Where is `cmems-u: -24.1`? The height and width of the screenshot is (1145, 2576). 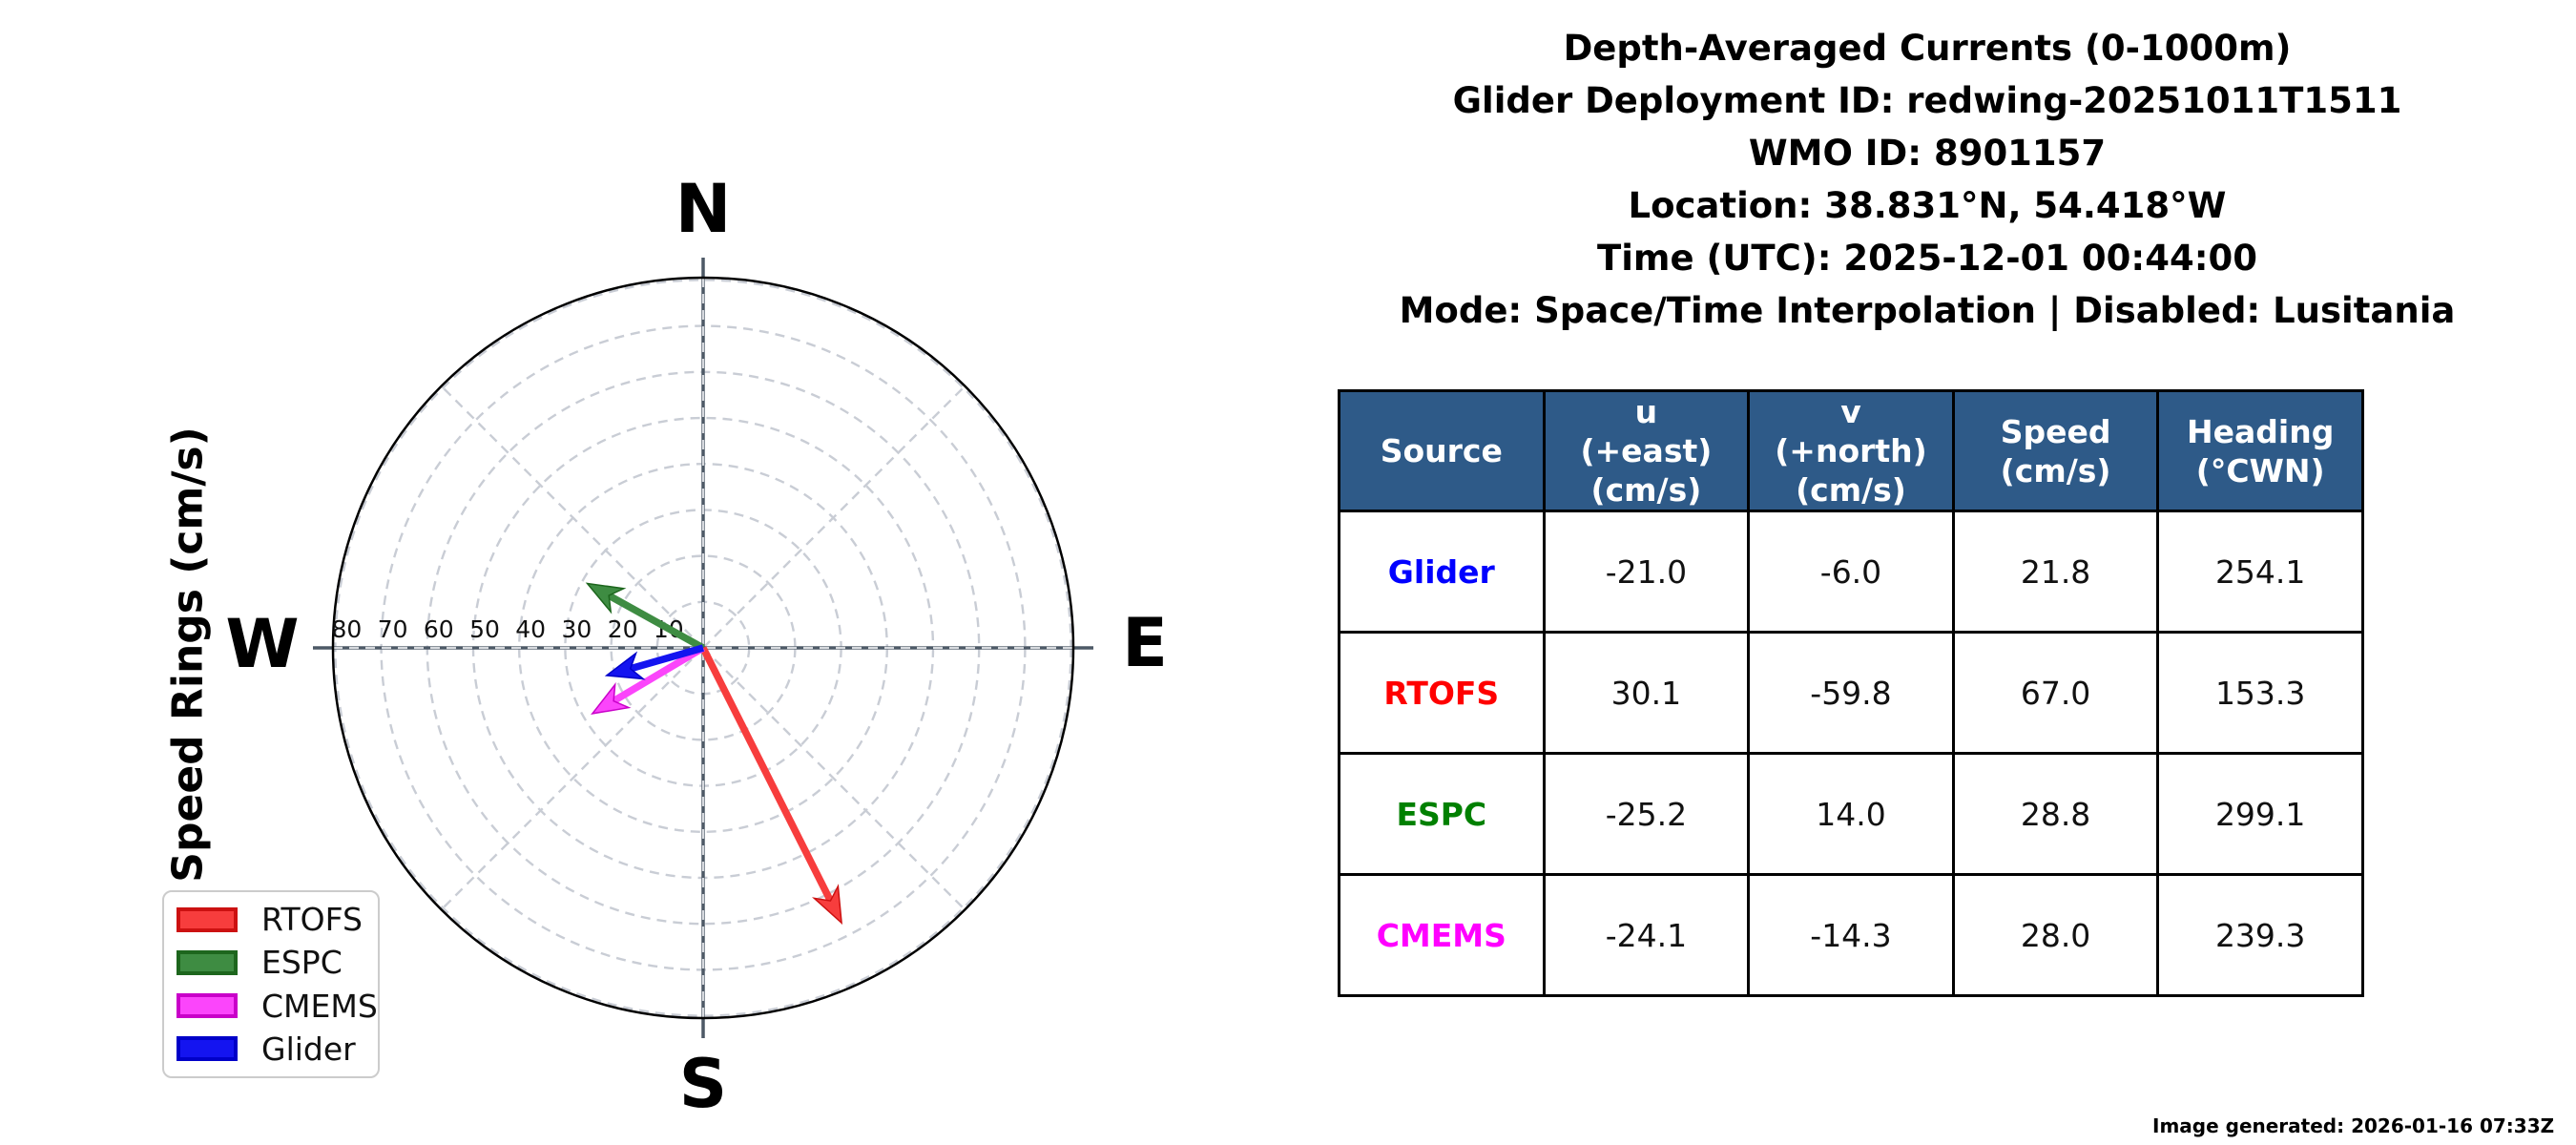 cmems-u: -24.1 is located at coordinates (1646, 935).